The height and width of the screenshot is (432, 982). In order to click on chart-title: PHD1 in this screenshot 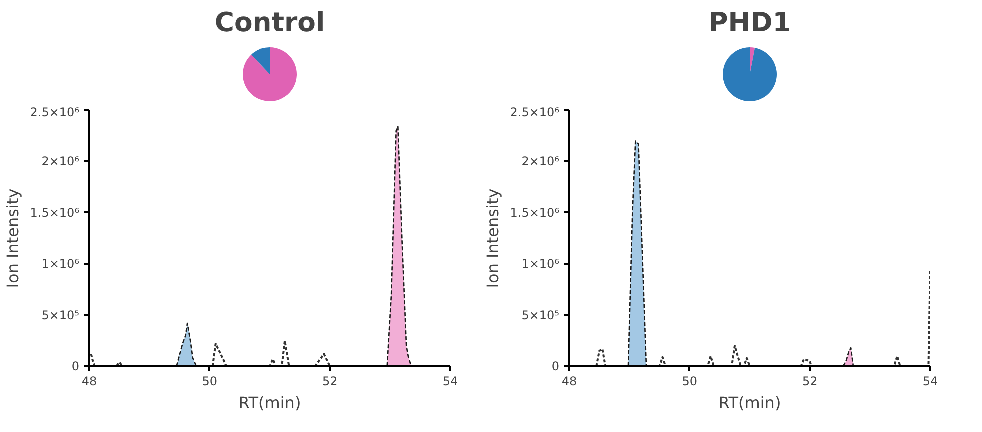, I will do `click(750, 23)`.